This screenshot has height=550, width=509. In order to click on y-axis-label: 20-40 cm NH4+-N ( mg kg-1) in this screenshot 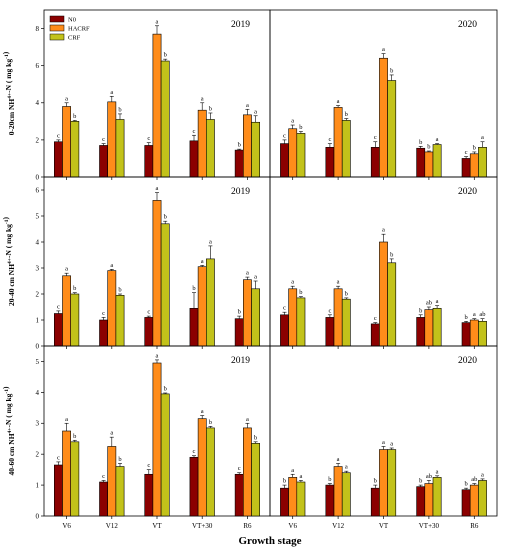, I will do `click(8, 261)`.